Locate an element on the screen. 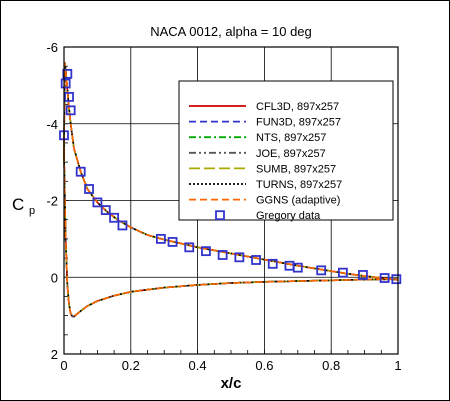 Image resolution: width=450 pixels, height=401 pixels. y-tick-label: 2 is located at coordinates (54, 354).